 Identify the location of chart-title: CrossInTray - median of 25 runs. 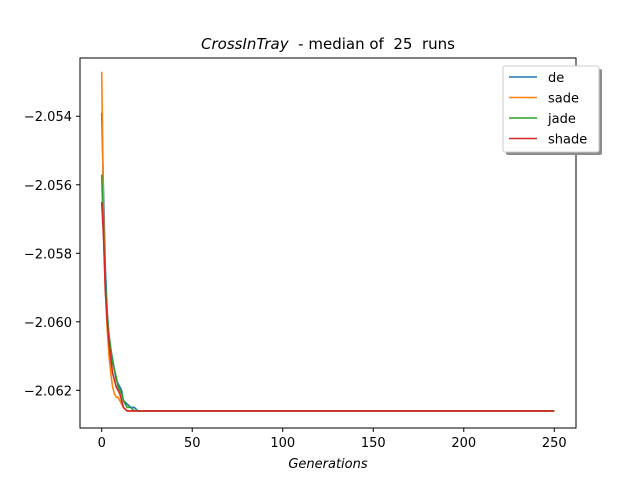
(328, 44).